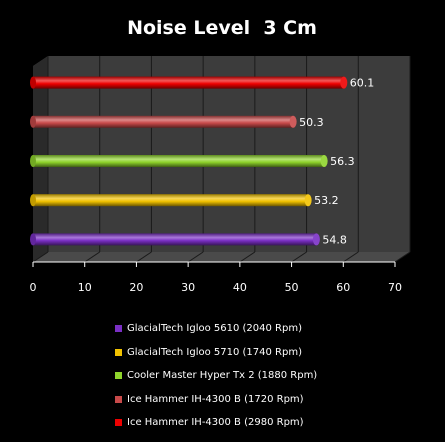 This screenshot has height=442, width=445. I want to click on x-tick-label: 70, so click(395, 287).